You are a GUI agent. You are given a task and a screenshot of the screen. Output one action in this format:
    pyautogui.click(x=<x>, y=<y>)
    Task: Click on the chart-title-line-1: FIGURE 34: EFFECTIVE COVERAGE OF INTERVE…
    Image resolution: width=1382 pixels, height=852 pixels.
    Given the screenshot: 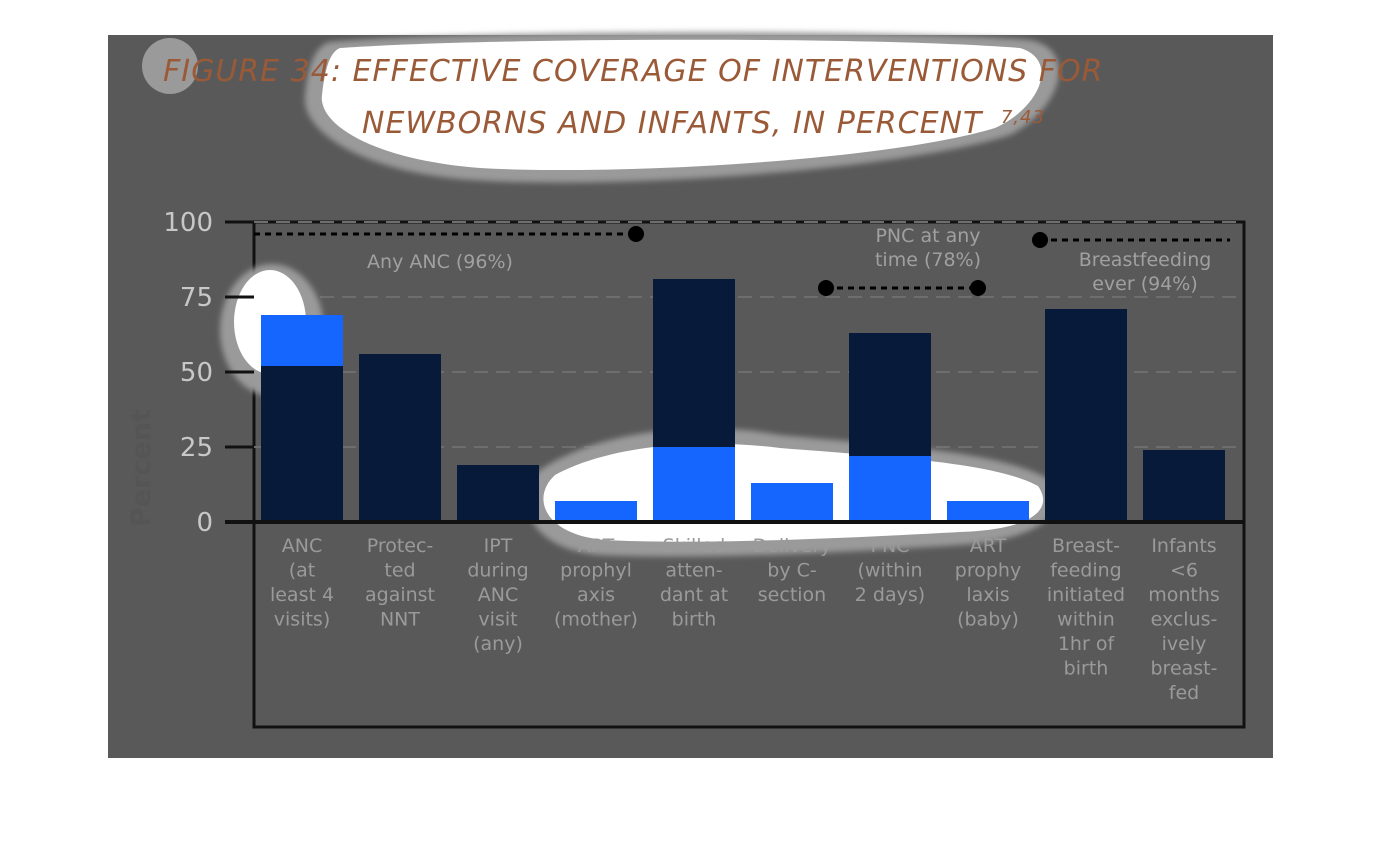 What is the action you would take?
    pyautogui.click(x=633, y=71)
    